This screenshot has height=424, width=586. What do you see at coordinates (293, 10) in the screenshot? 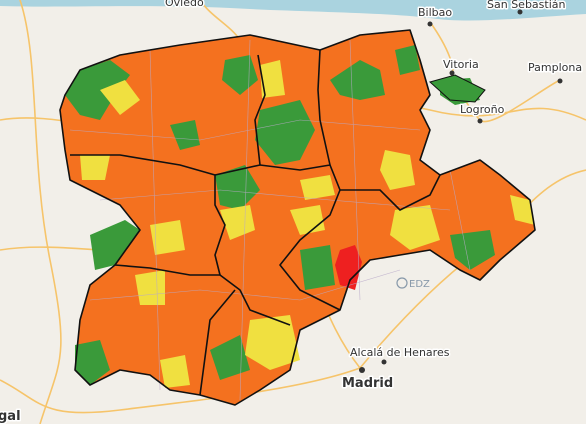
I see `sea` at bounding box center [293, 10].